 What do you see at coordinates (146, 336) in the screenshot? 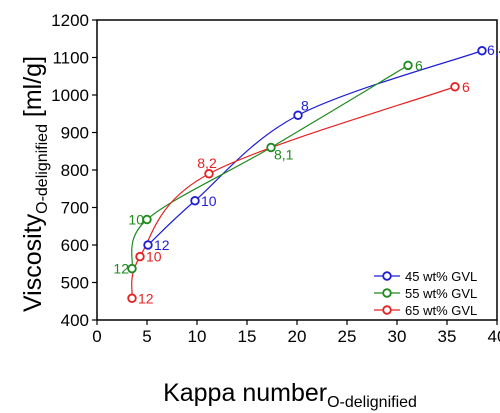
I see `x-tick-label: 5` at bounding box center [146, 336].